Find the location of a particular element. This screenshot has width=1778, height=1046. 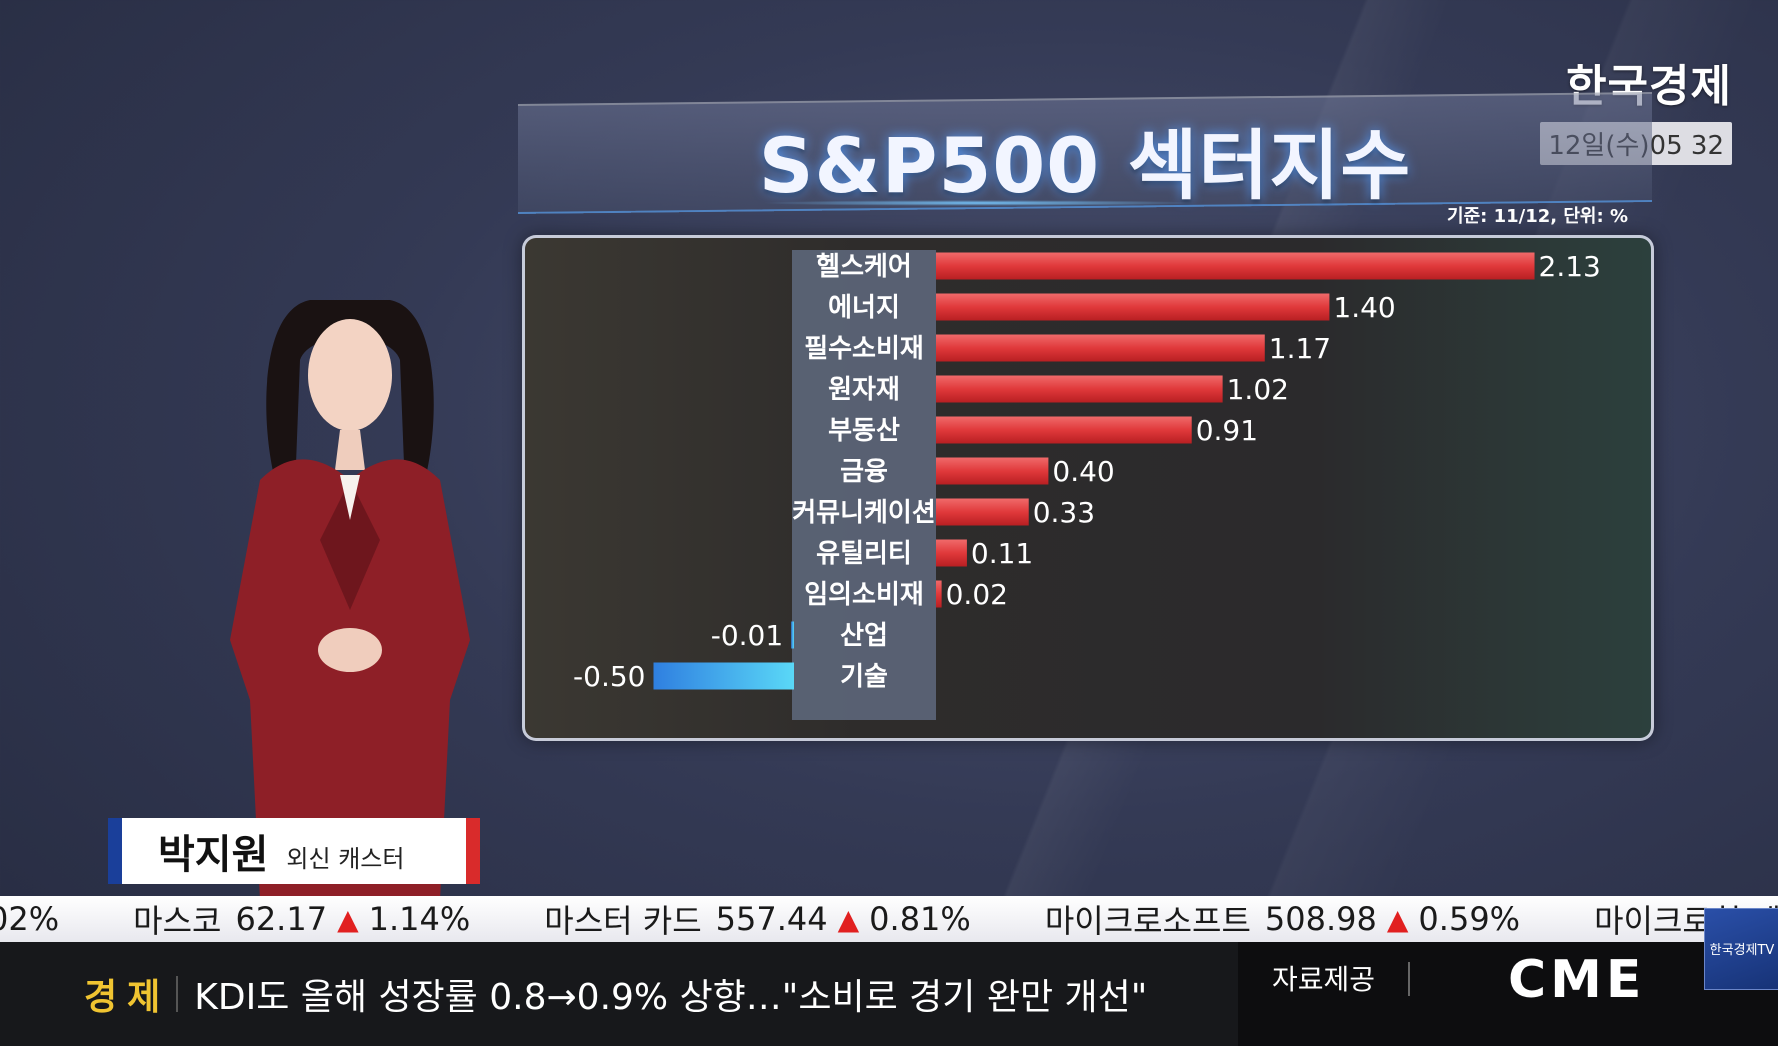

ticker-item: 마스터 카드 557.44 ▲ 0.81% is located at coordinates (757, 919).